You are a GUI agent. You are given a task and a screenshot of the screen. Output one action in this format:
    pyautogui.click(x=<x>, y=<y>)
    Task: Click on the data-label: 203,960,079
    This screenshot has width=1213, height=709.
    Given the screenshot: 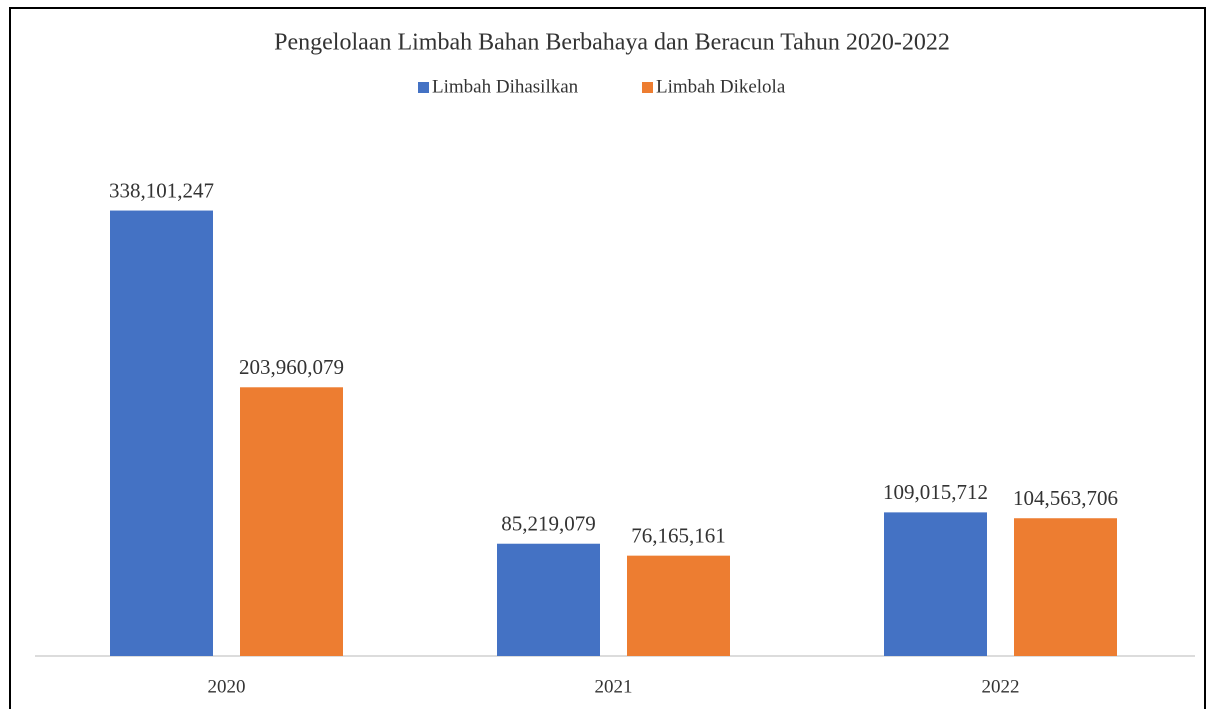 What is the action you would take?
    pyautogui.click(x=291, y=367)
    